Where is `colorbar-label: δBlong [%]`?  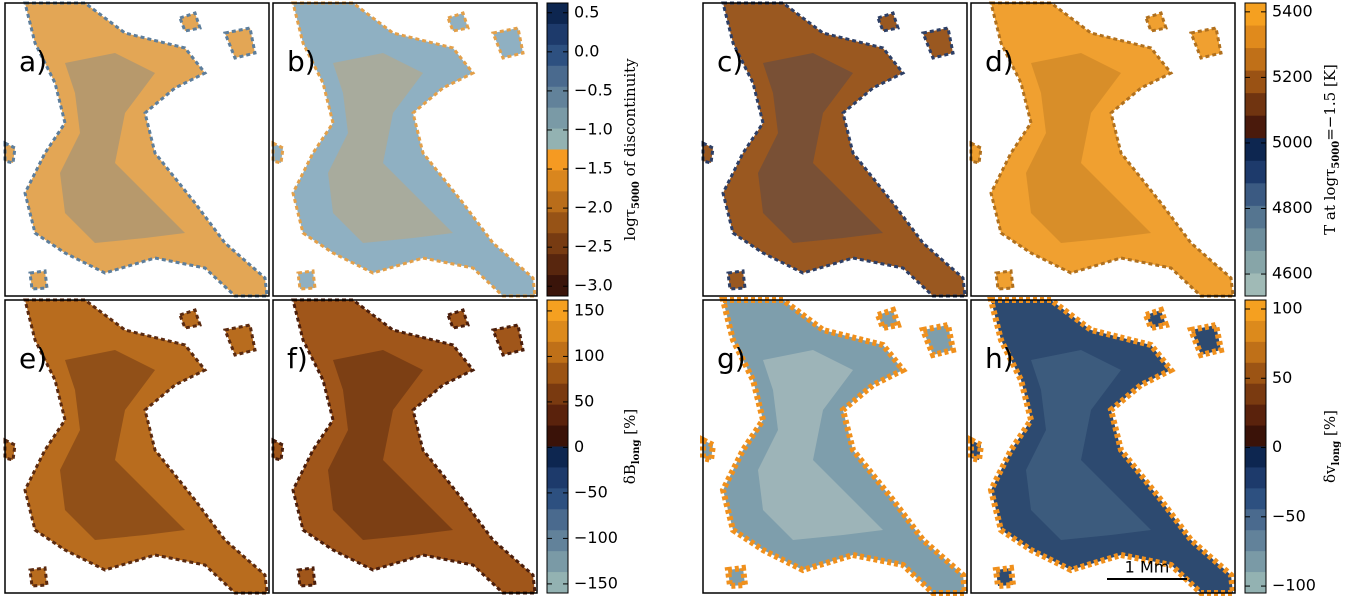 colorbar-label: δBlong [%] is located at coordinates (631, 447).